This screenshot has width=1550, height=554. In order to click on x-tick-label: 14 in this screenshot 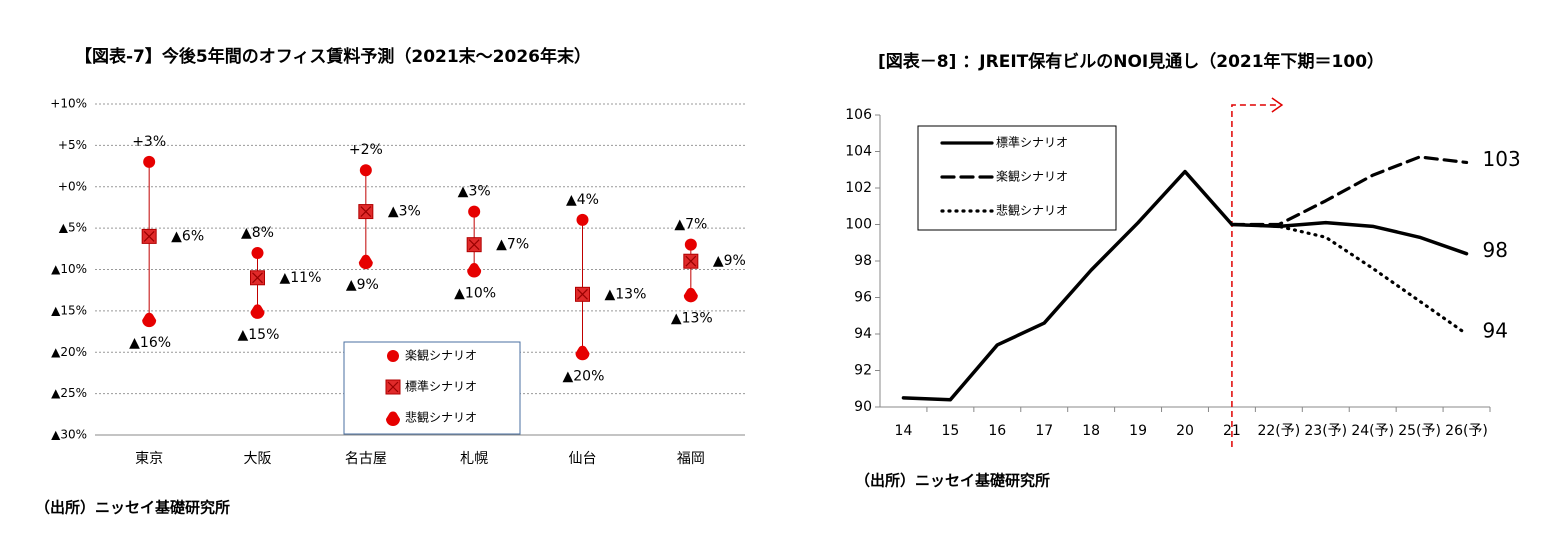, I will do `click(904, 431)`.